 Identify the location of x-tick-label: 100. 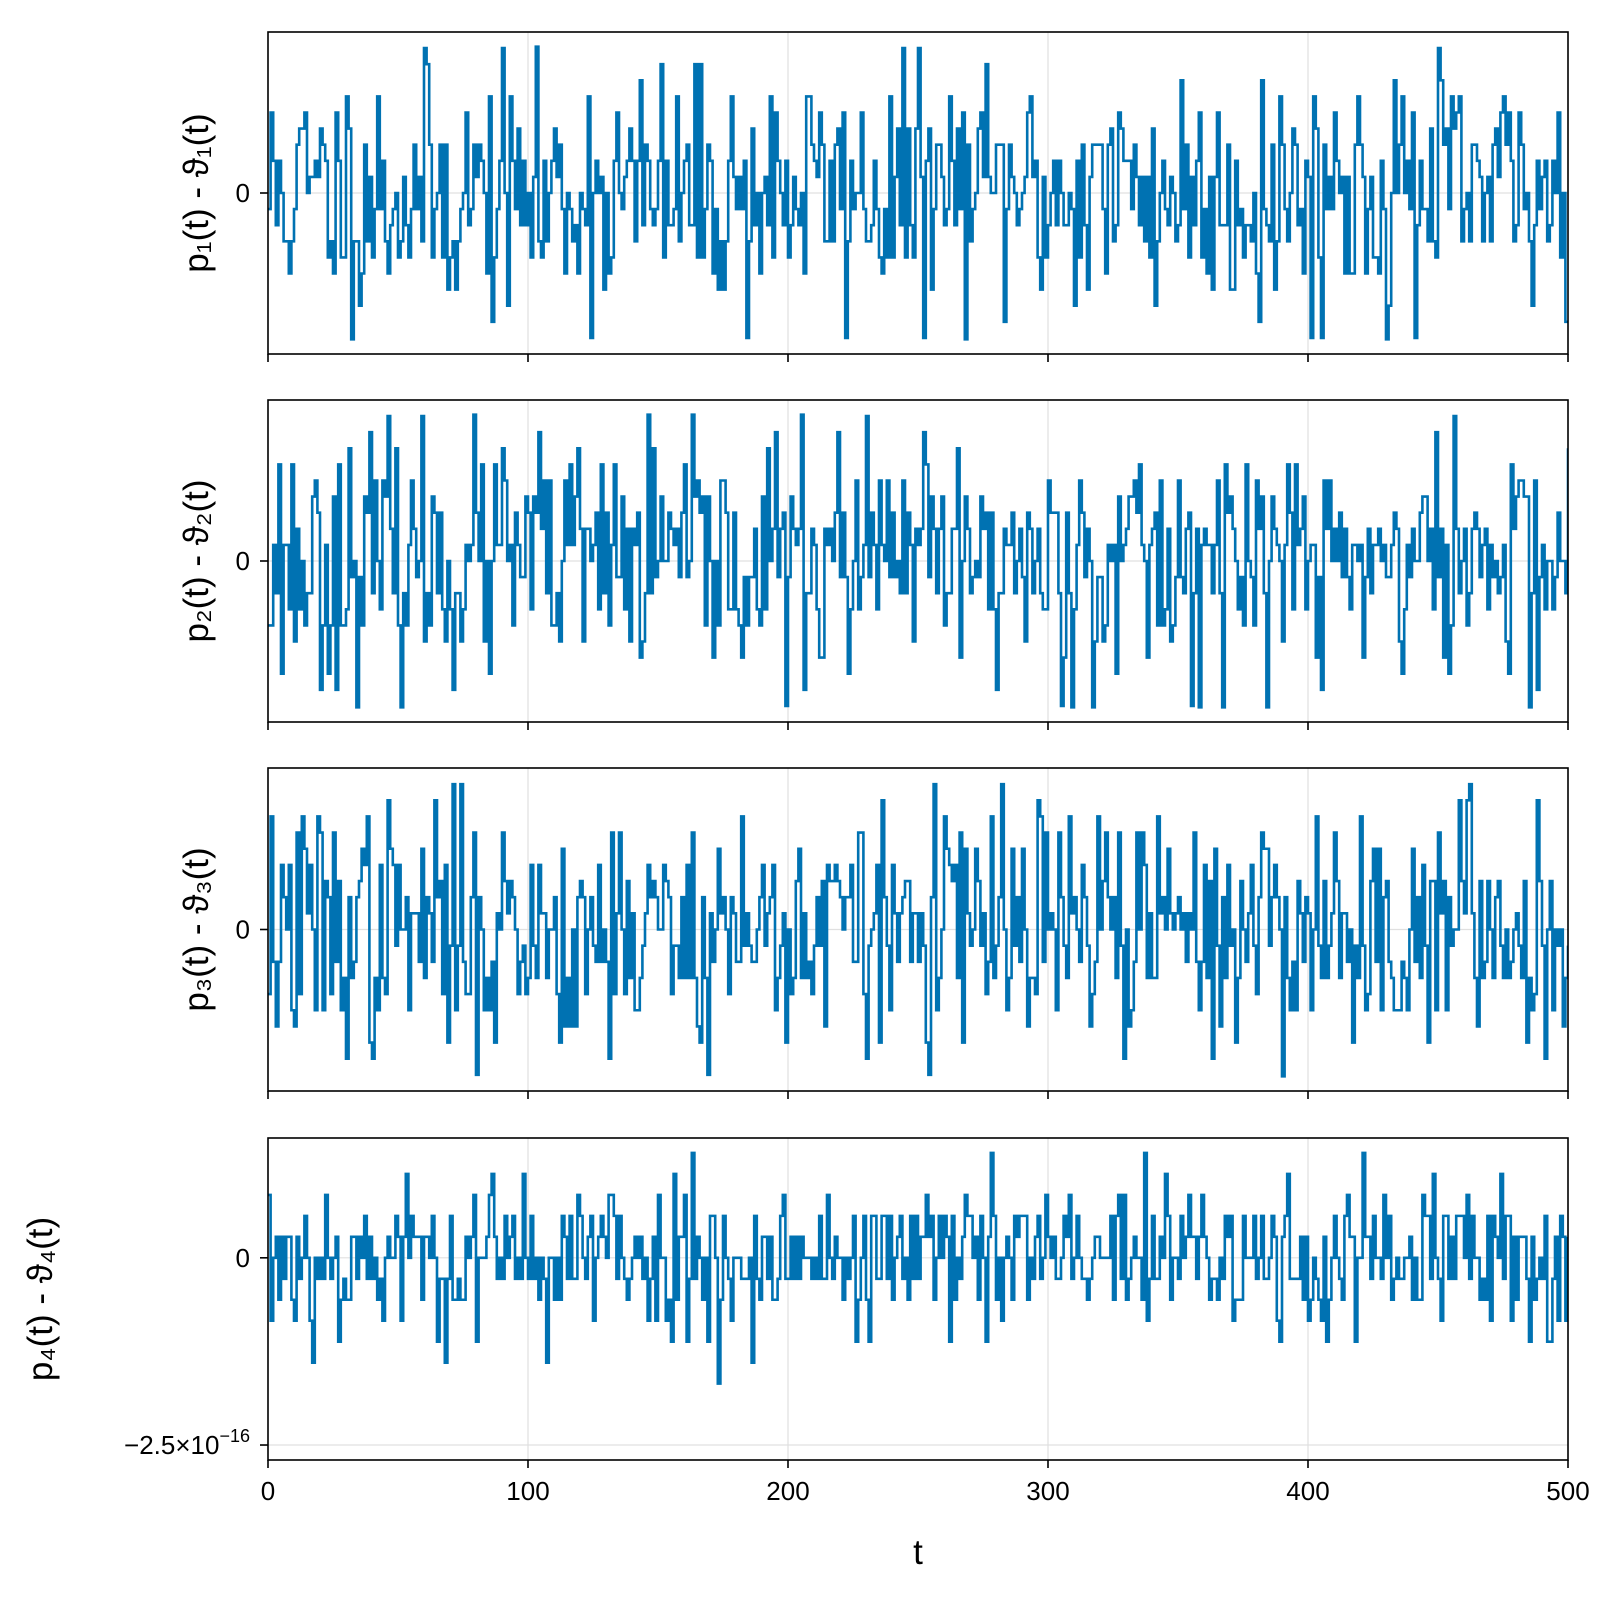
(527, 1491).